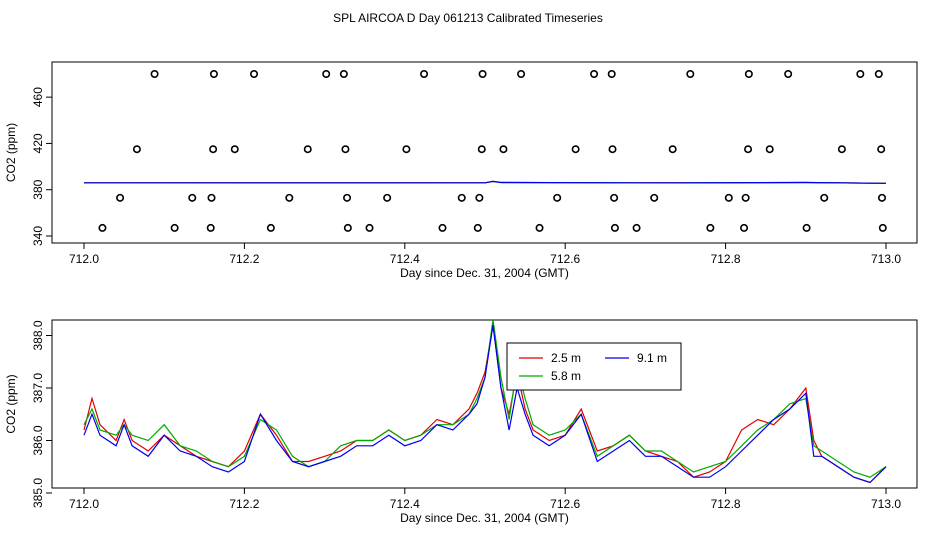  What do you see at coordinates (38, 236) in the screenshot?
I see `y-tick-label: 340` at bounding box center [38, 236].